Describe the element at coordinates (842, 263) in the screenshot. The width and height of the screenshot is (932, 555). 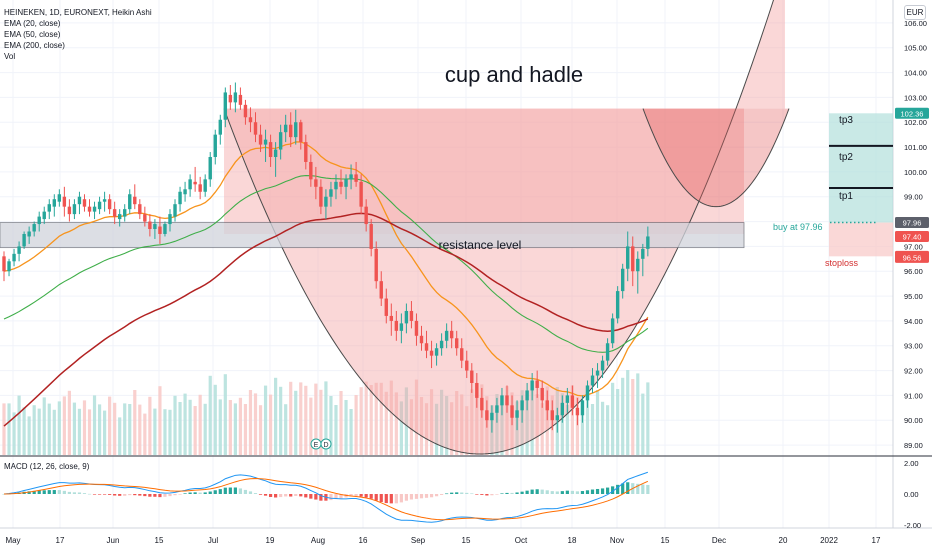
I see `stoploss-label: stoploss` at that location.